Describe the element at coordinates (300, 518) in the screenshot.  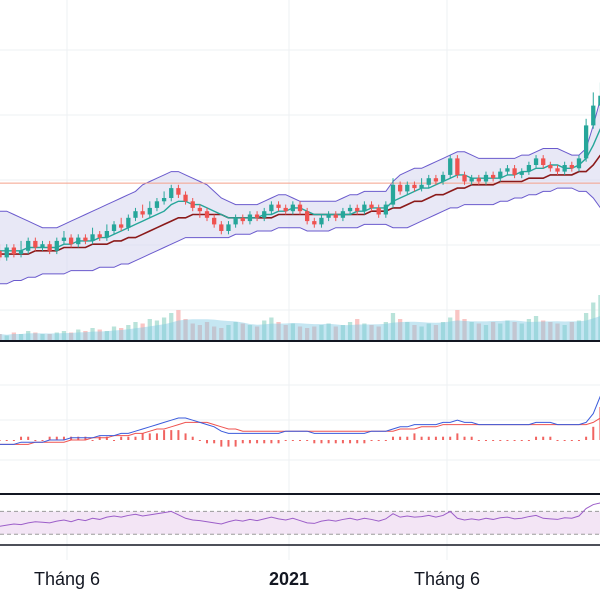
I see `rsi-pane` at that location.